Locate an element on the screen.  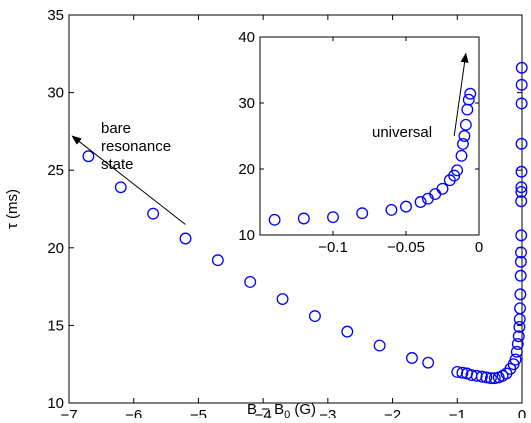
main-xtick-label: −3 is located at coordinates (327, 412).